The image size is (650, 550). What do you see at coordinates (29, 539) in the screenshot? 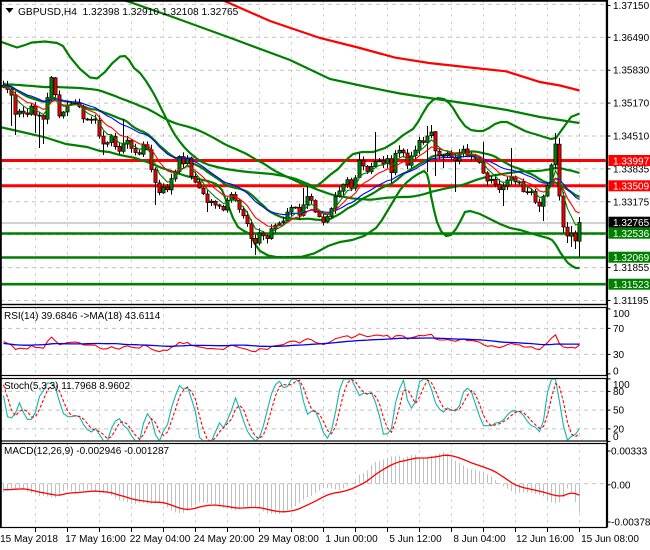
I see `svg-text: 15 May 2018` at bounding box center [29, 539].